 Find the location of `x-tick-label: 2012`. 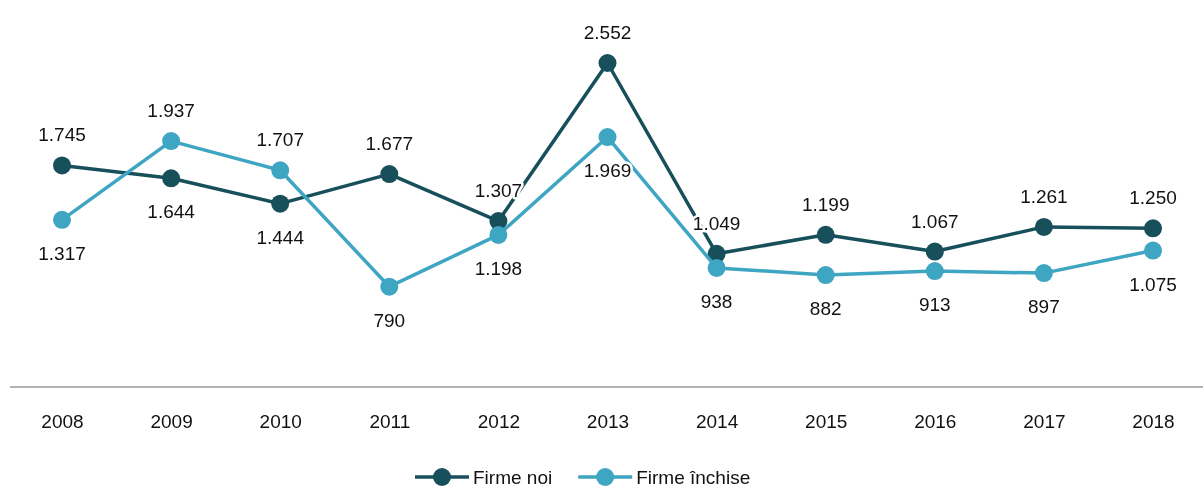

x-tick-label: 2012 is located at coordinates (499, 422).